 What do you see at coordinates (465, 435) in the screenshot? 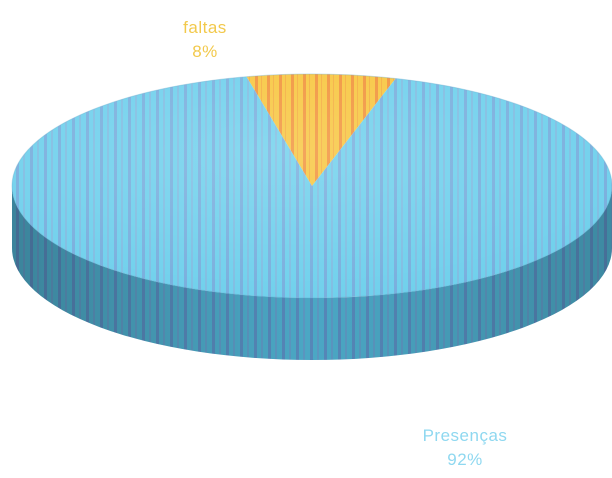
I see `data-label-presencas-name: Presenças` at bounding box center [465, 435].